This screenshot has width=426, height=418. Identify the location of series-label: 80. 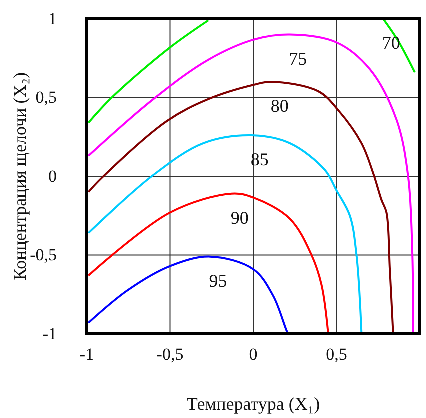
(279, 106).